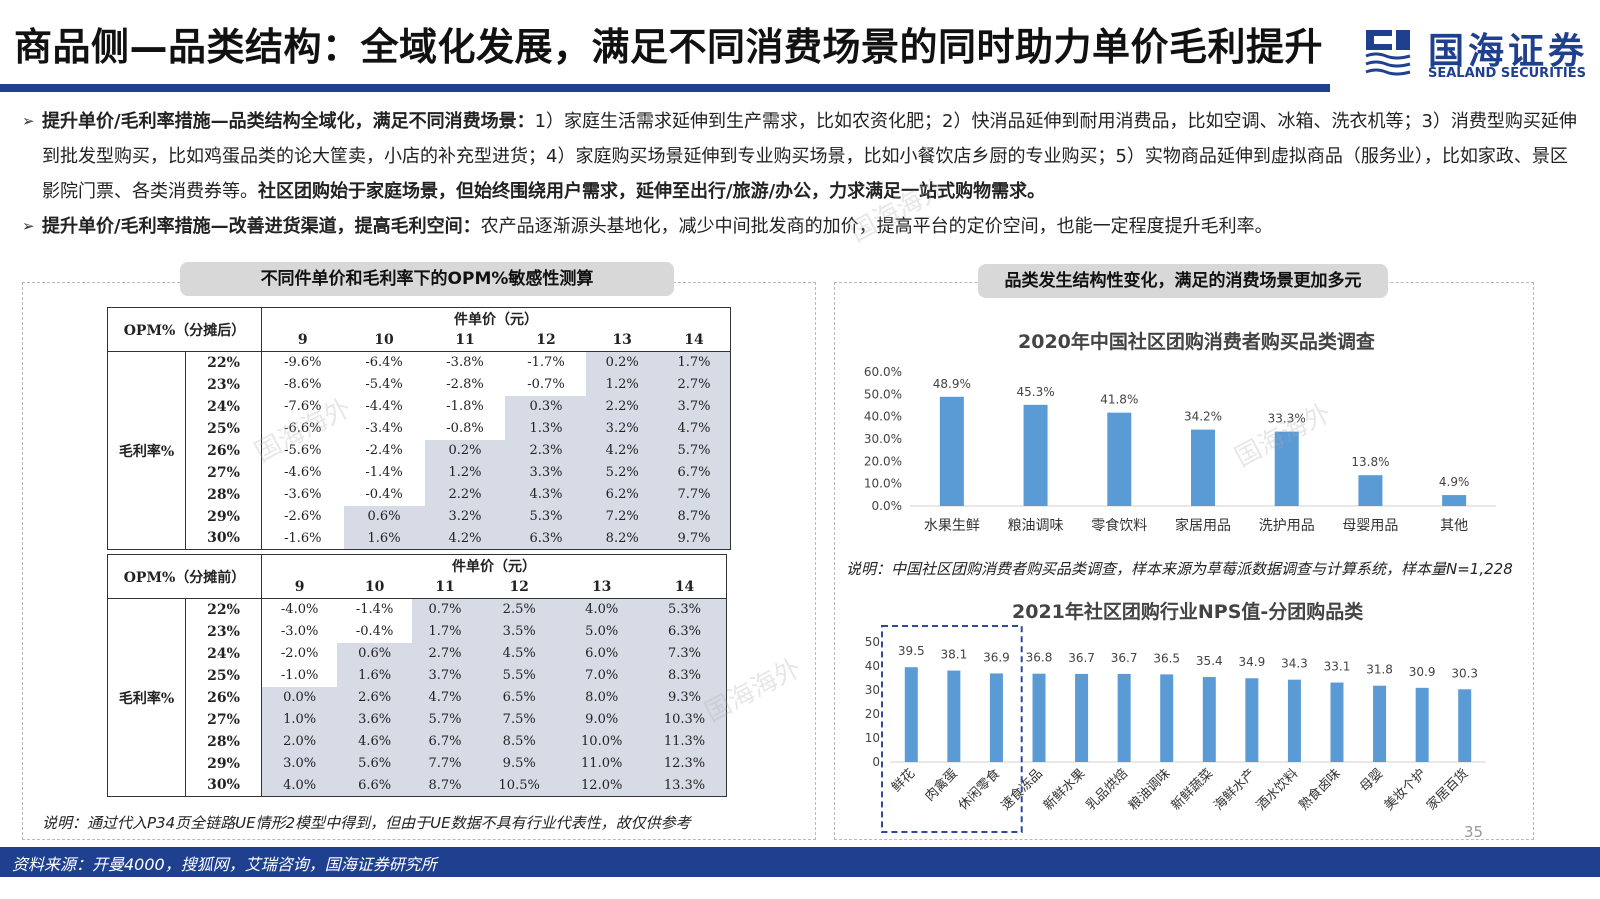 The image size is (1600, 899). Describe the element at coordinates (374, 675) in the screenshot. I see `table-cell: 1.6%` at that location.